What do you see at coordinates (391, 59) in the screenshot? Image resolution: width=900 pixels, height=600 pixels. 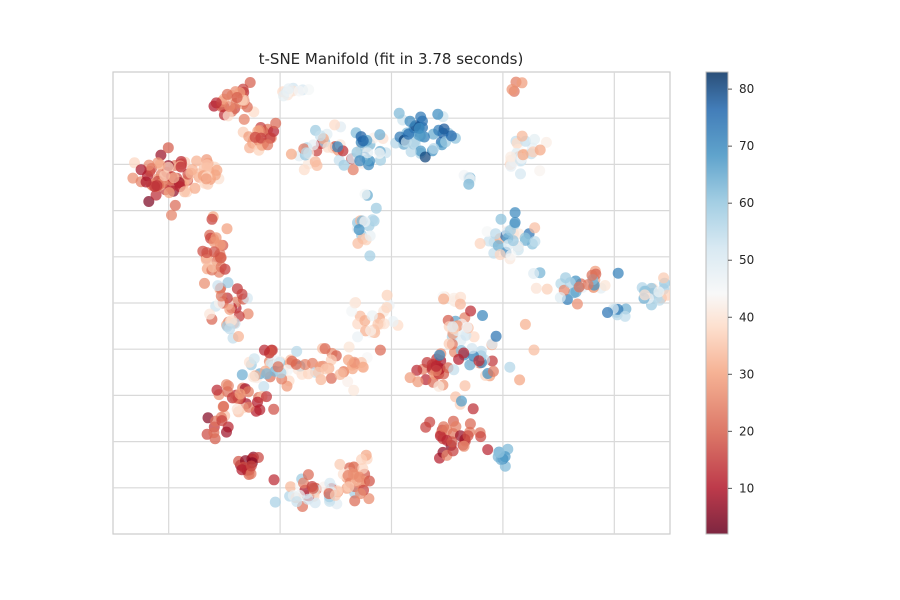 I see `chart-title: t-SNE Manifold (fit in 3.78 seconds)` at bounding box center [391, 59].